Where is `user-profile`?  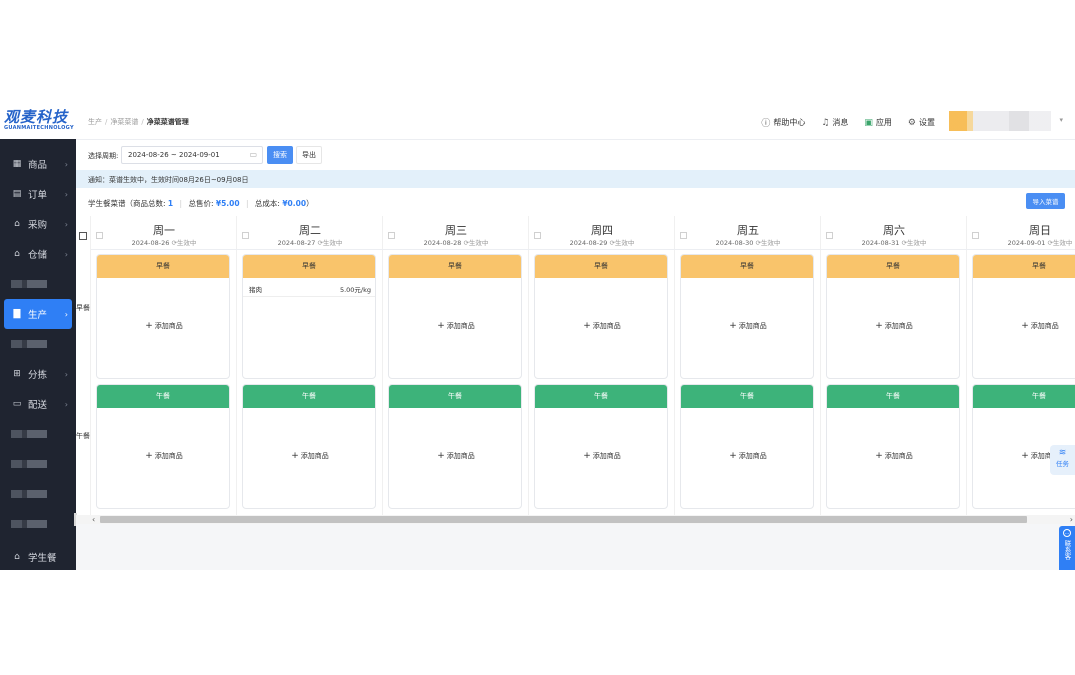
user-profile is located at coordinates (1000, 121).